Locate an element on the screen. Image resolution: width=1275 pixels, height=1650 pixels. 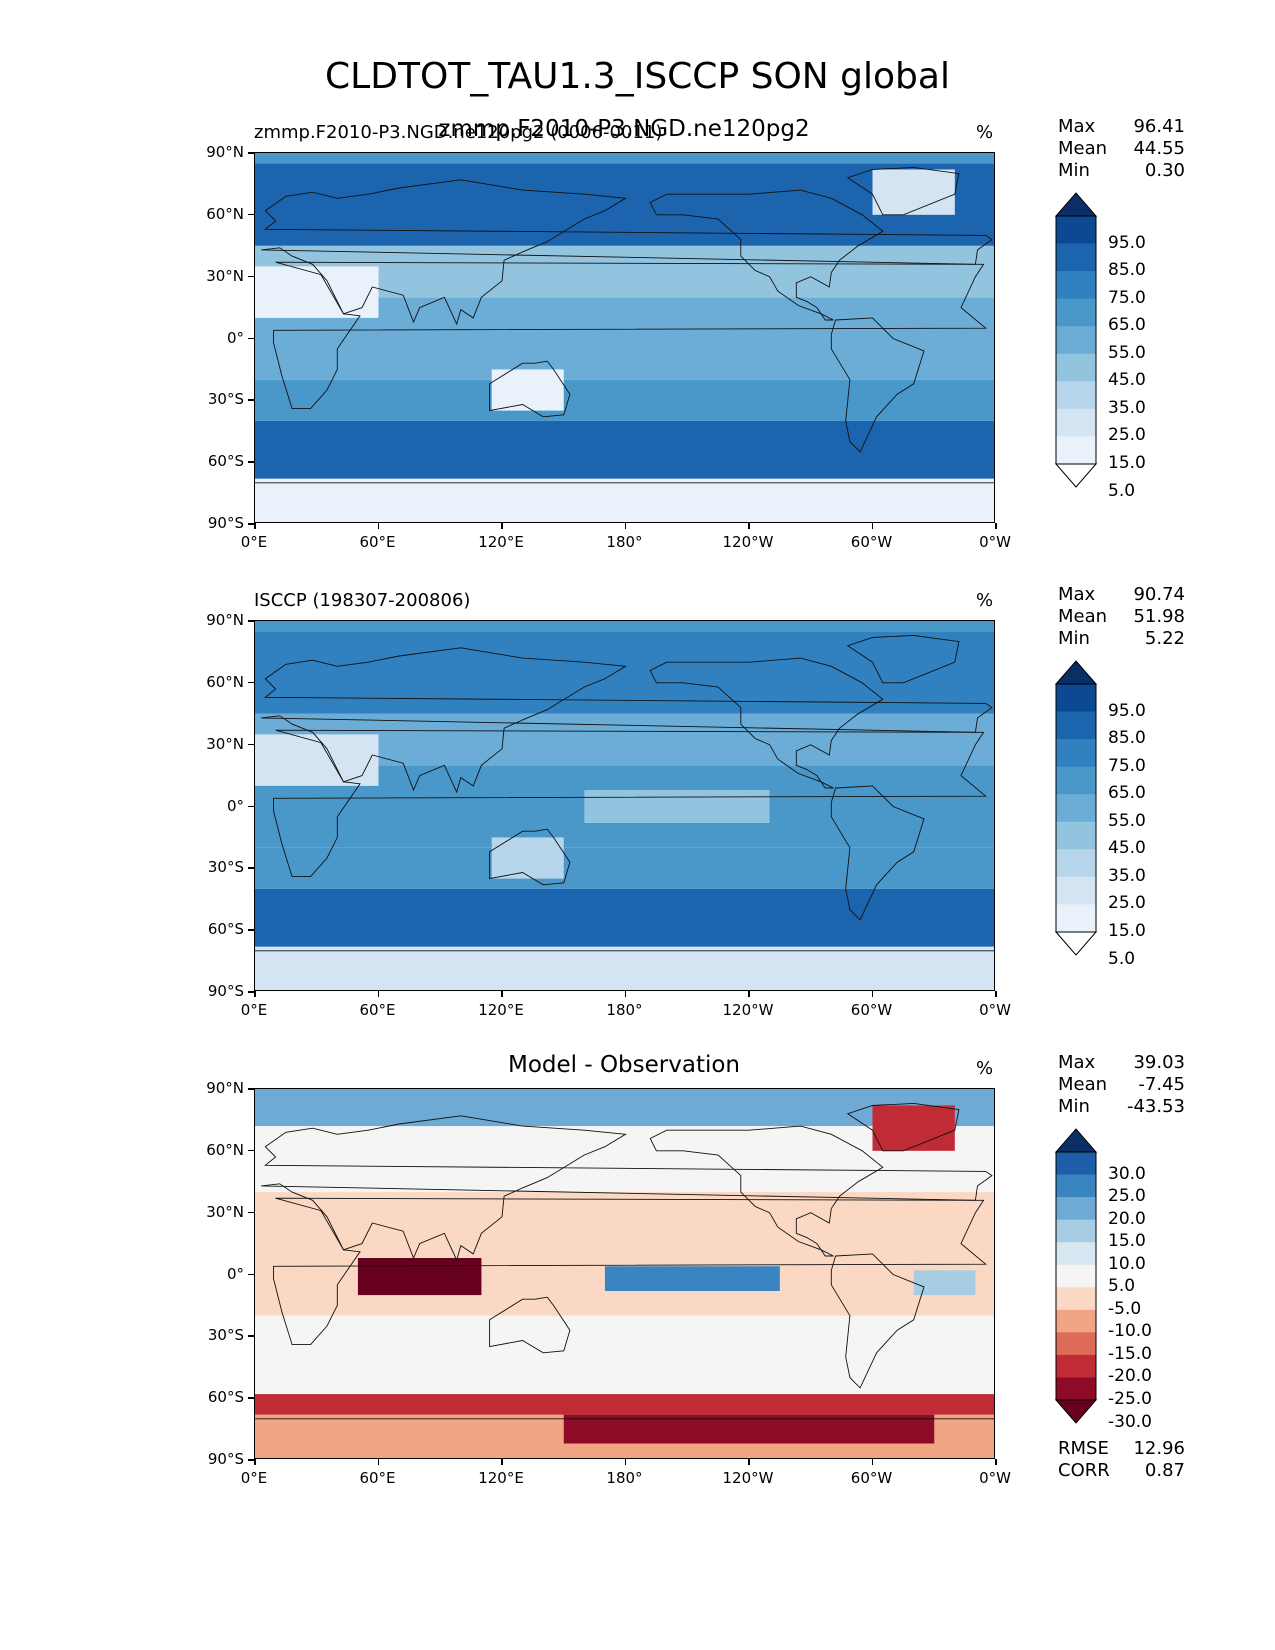
x-tick-label: 60°W is located at coordinates (871, 542).